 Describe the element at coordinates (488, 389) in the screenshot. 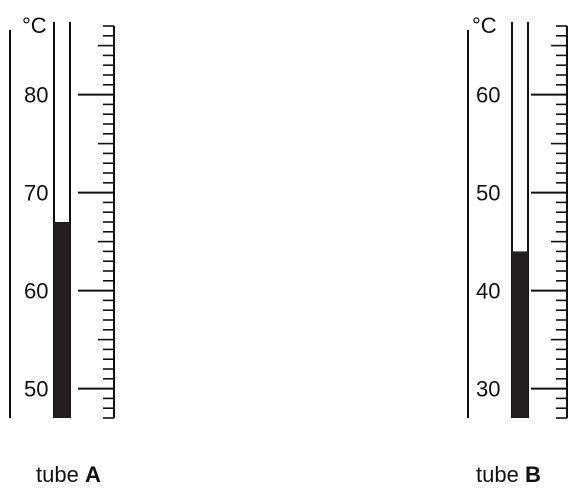

I see `scale-label: 30` at that location.